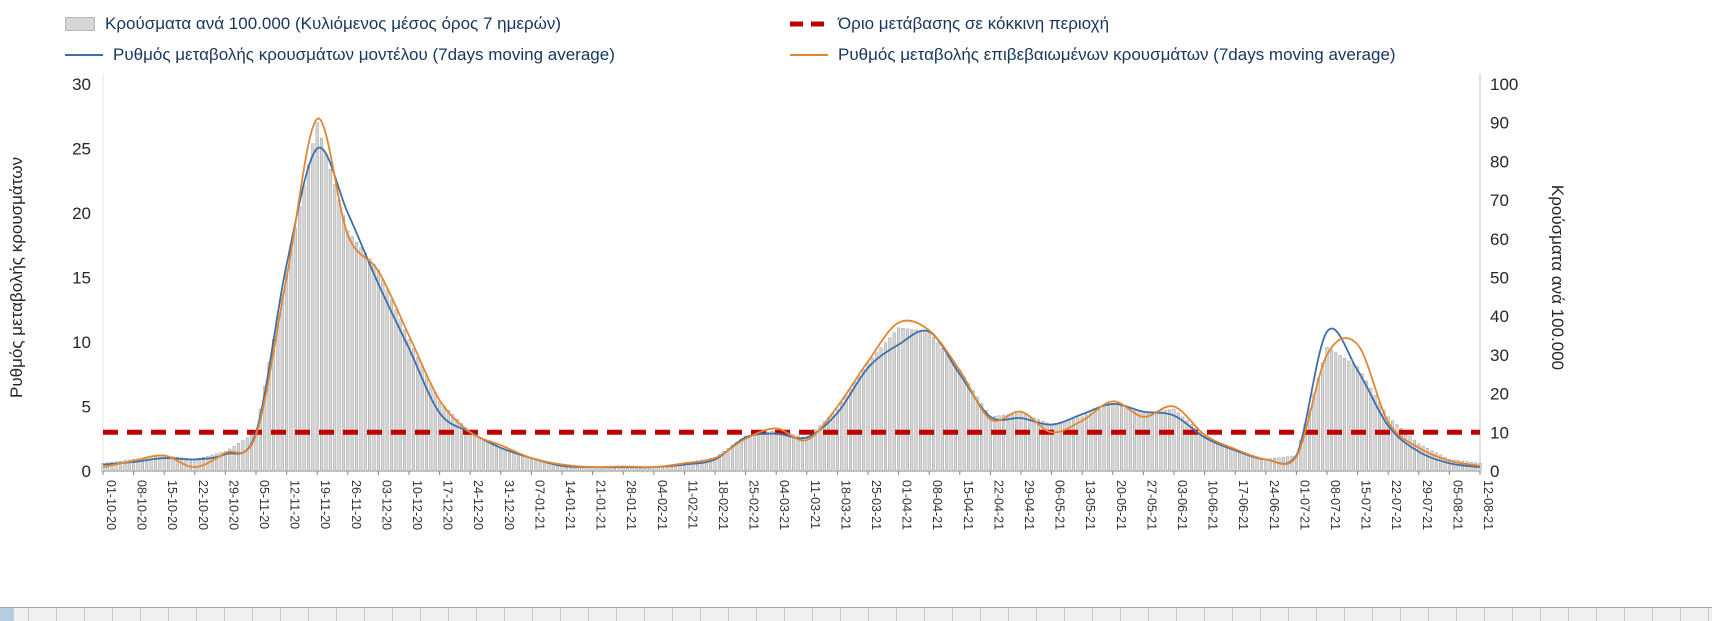  I want to click on sheet-cell-first, so click(7, 614).